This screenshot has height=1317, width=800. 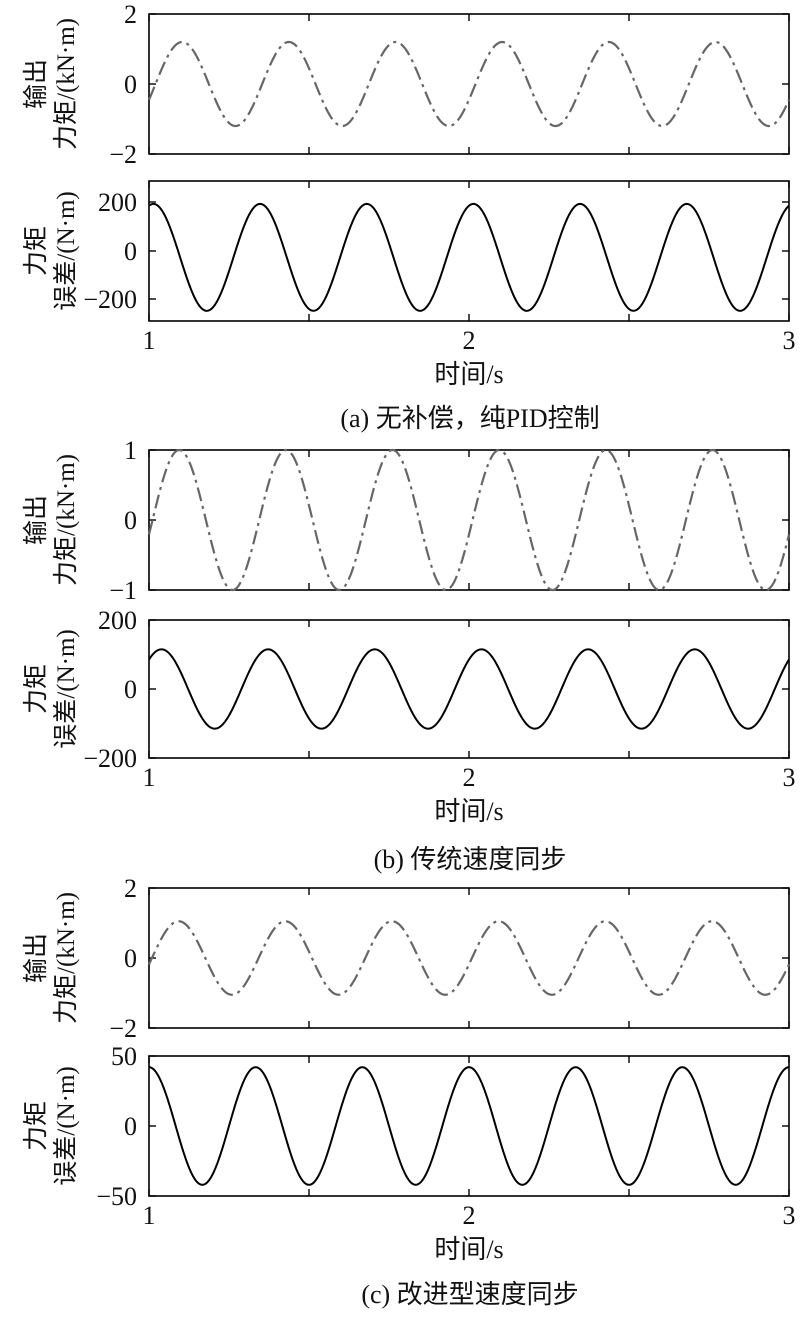 I want to click on caption-a: (a) 无补偿，纯PID控制, so click(x=469, y=418).